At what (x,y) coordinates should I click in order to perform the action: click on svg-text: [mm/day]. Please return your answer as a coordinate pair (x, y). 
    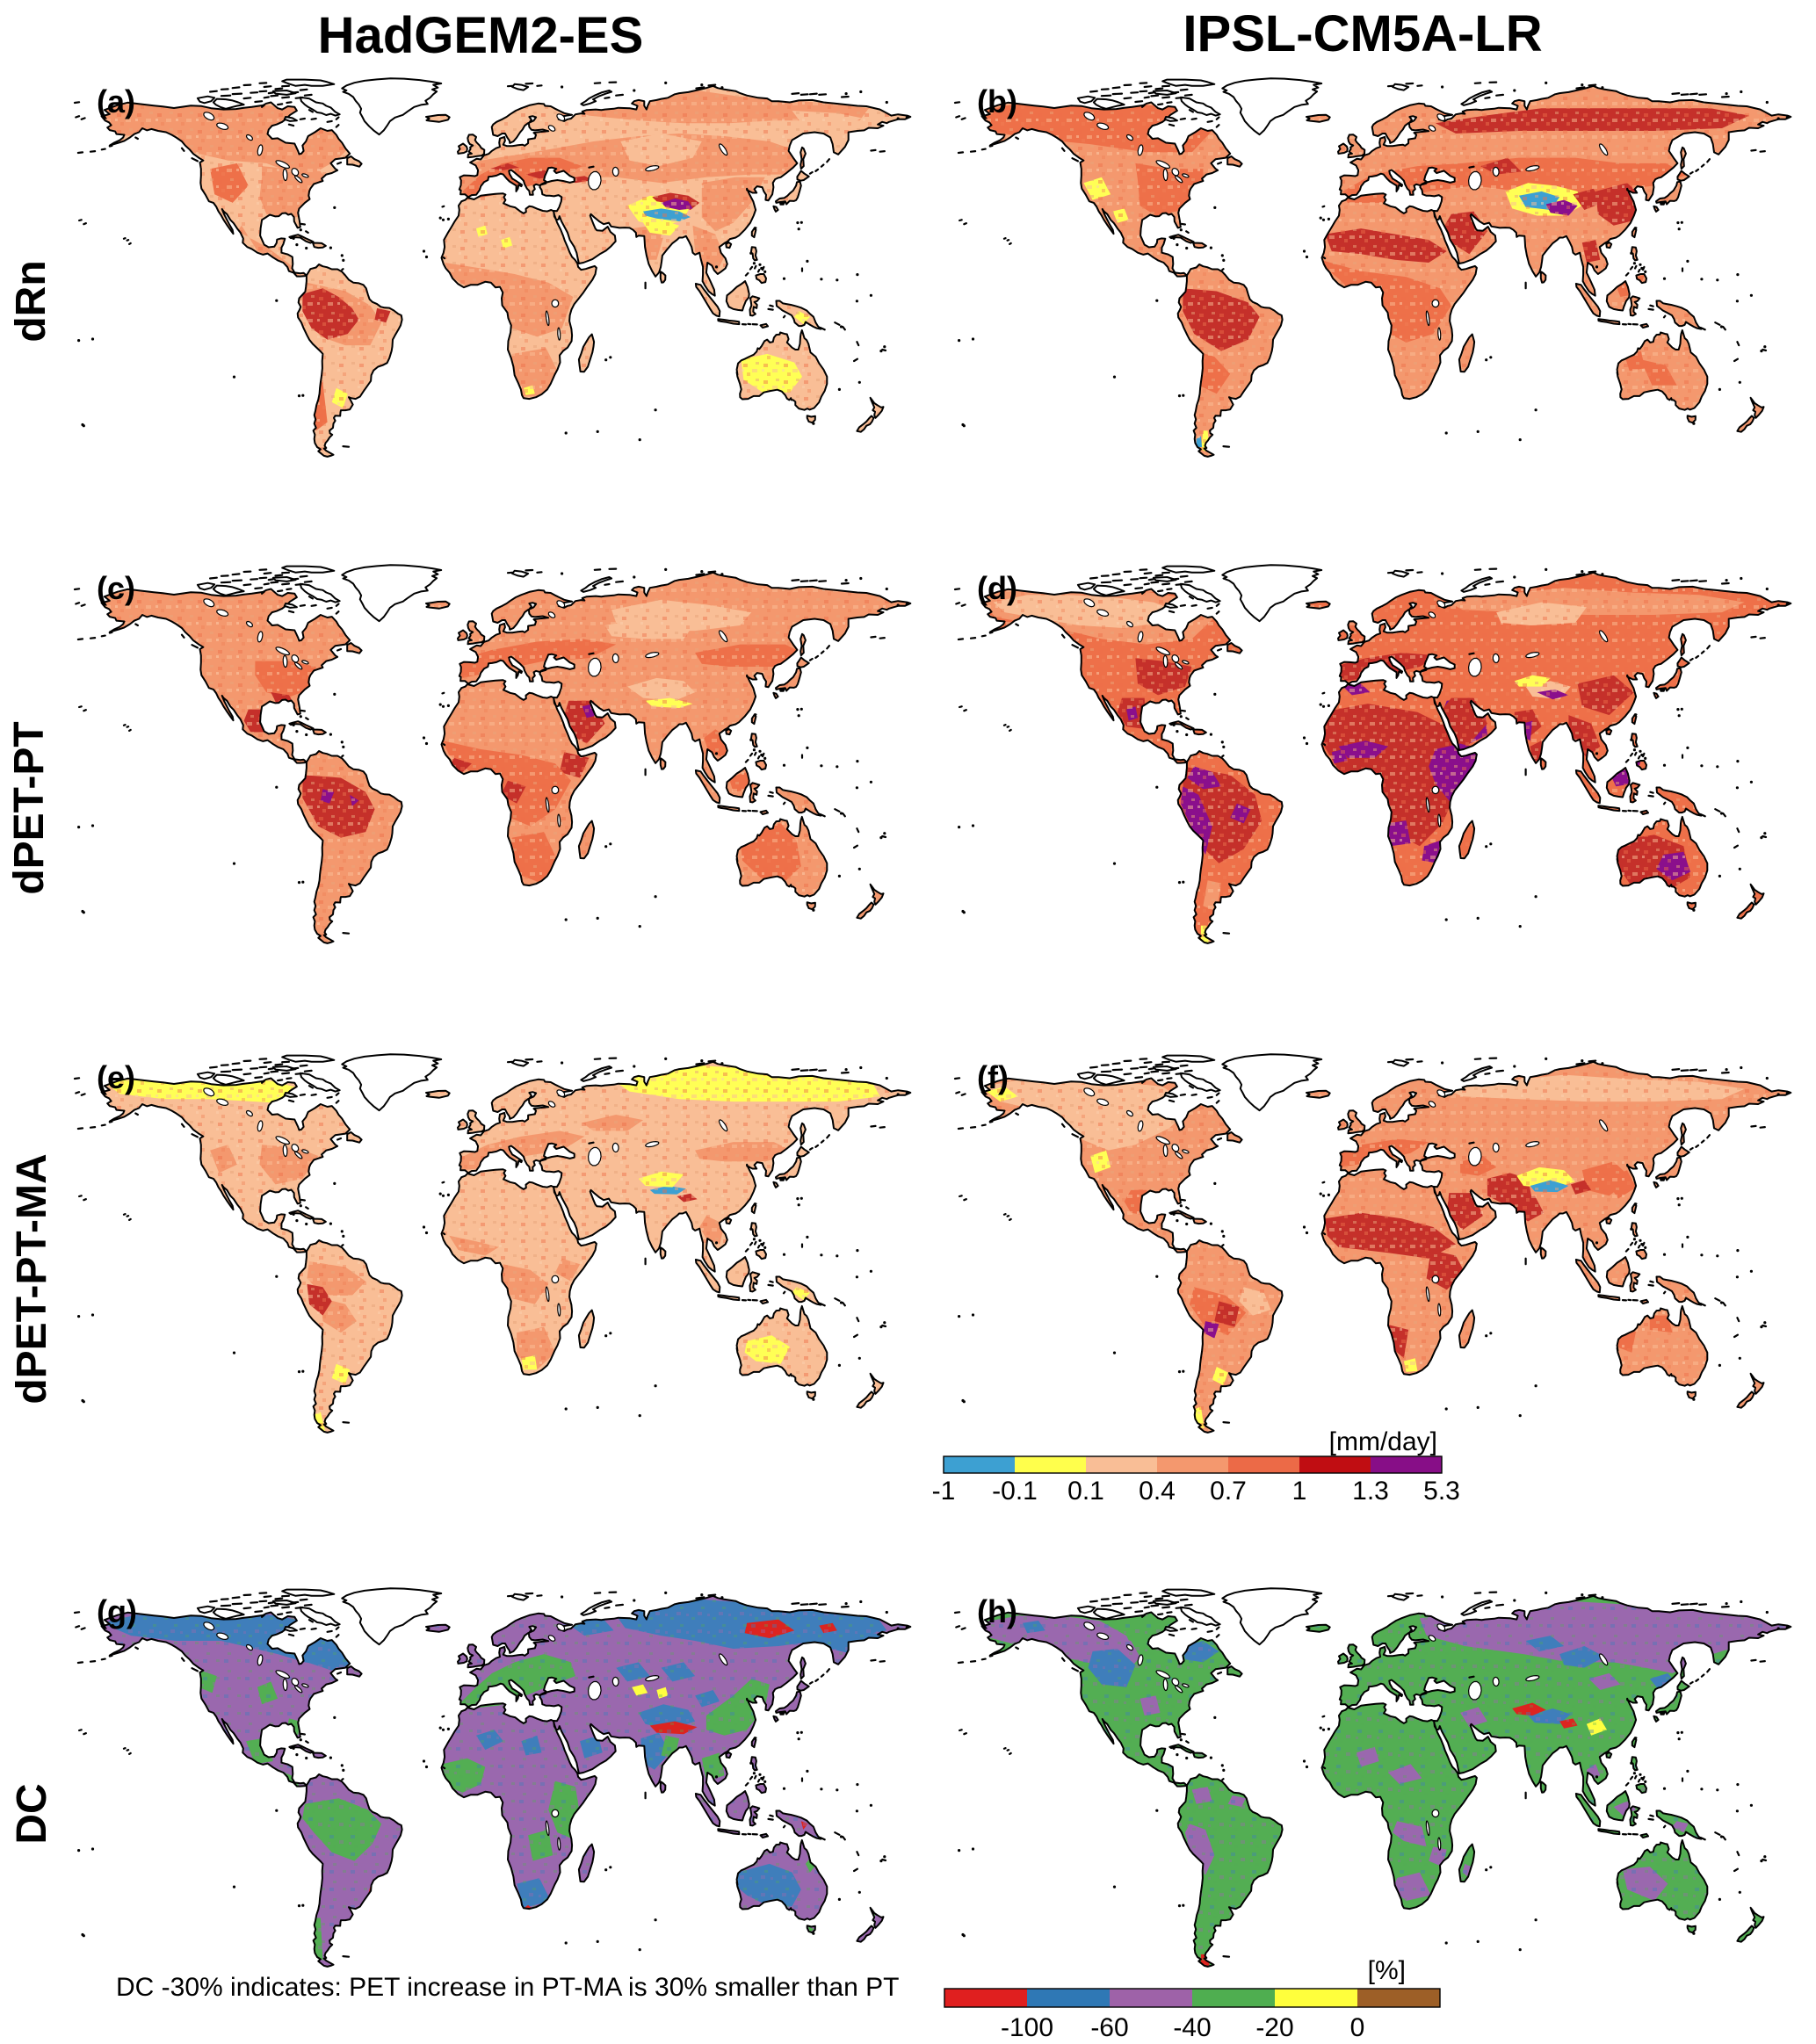
    Looking at the image, I should click on (1383, 1442).